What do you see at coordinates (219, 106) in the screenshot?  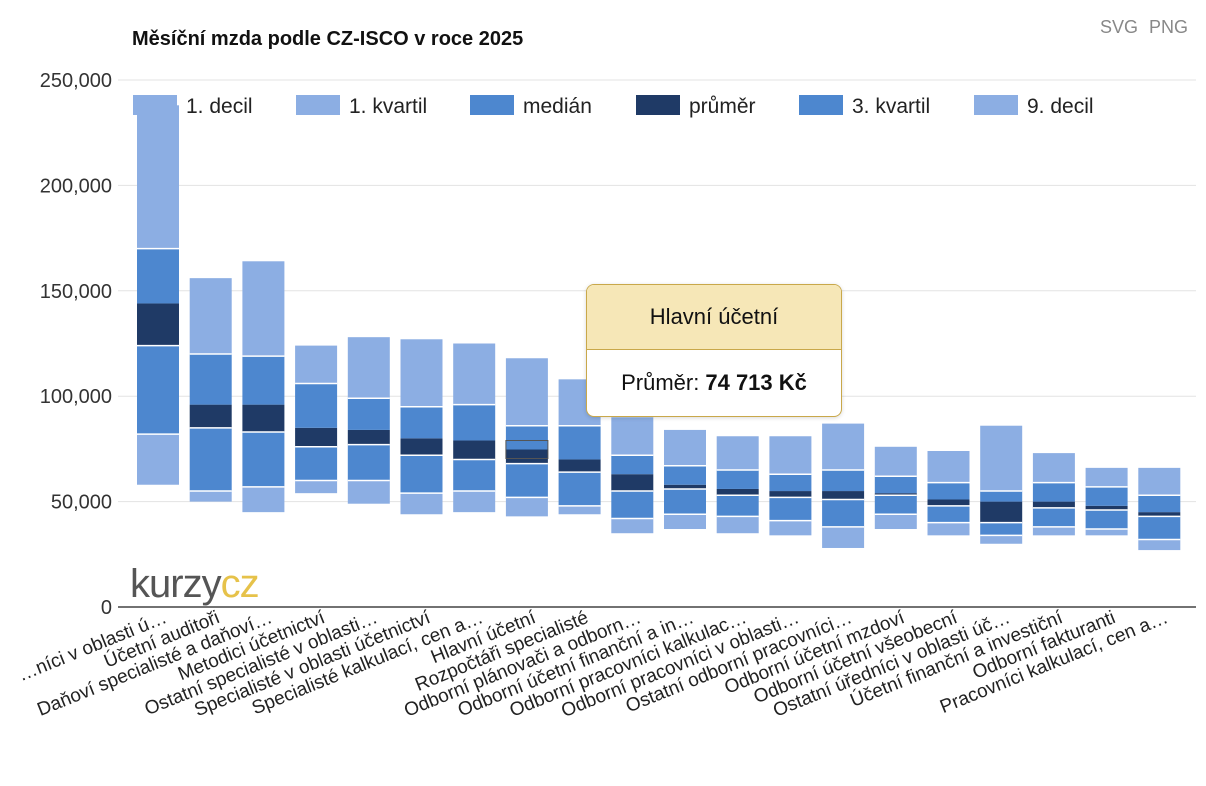 I see `legend-label: 1. decil` at bounding box center [219, 106].